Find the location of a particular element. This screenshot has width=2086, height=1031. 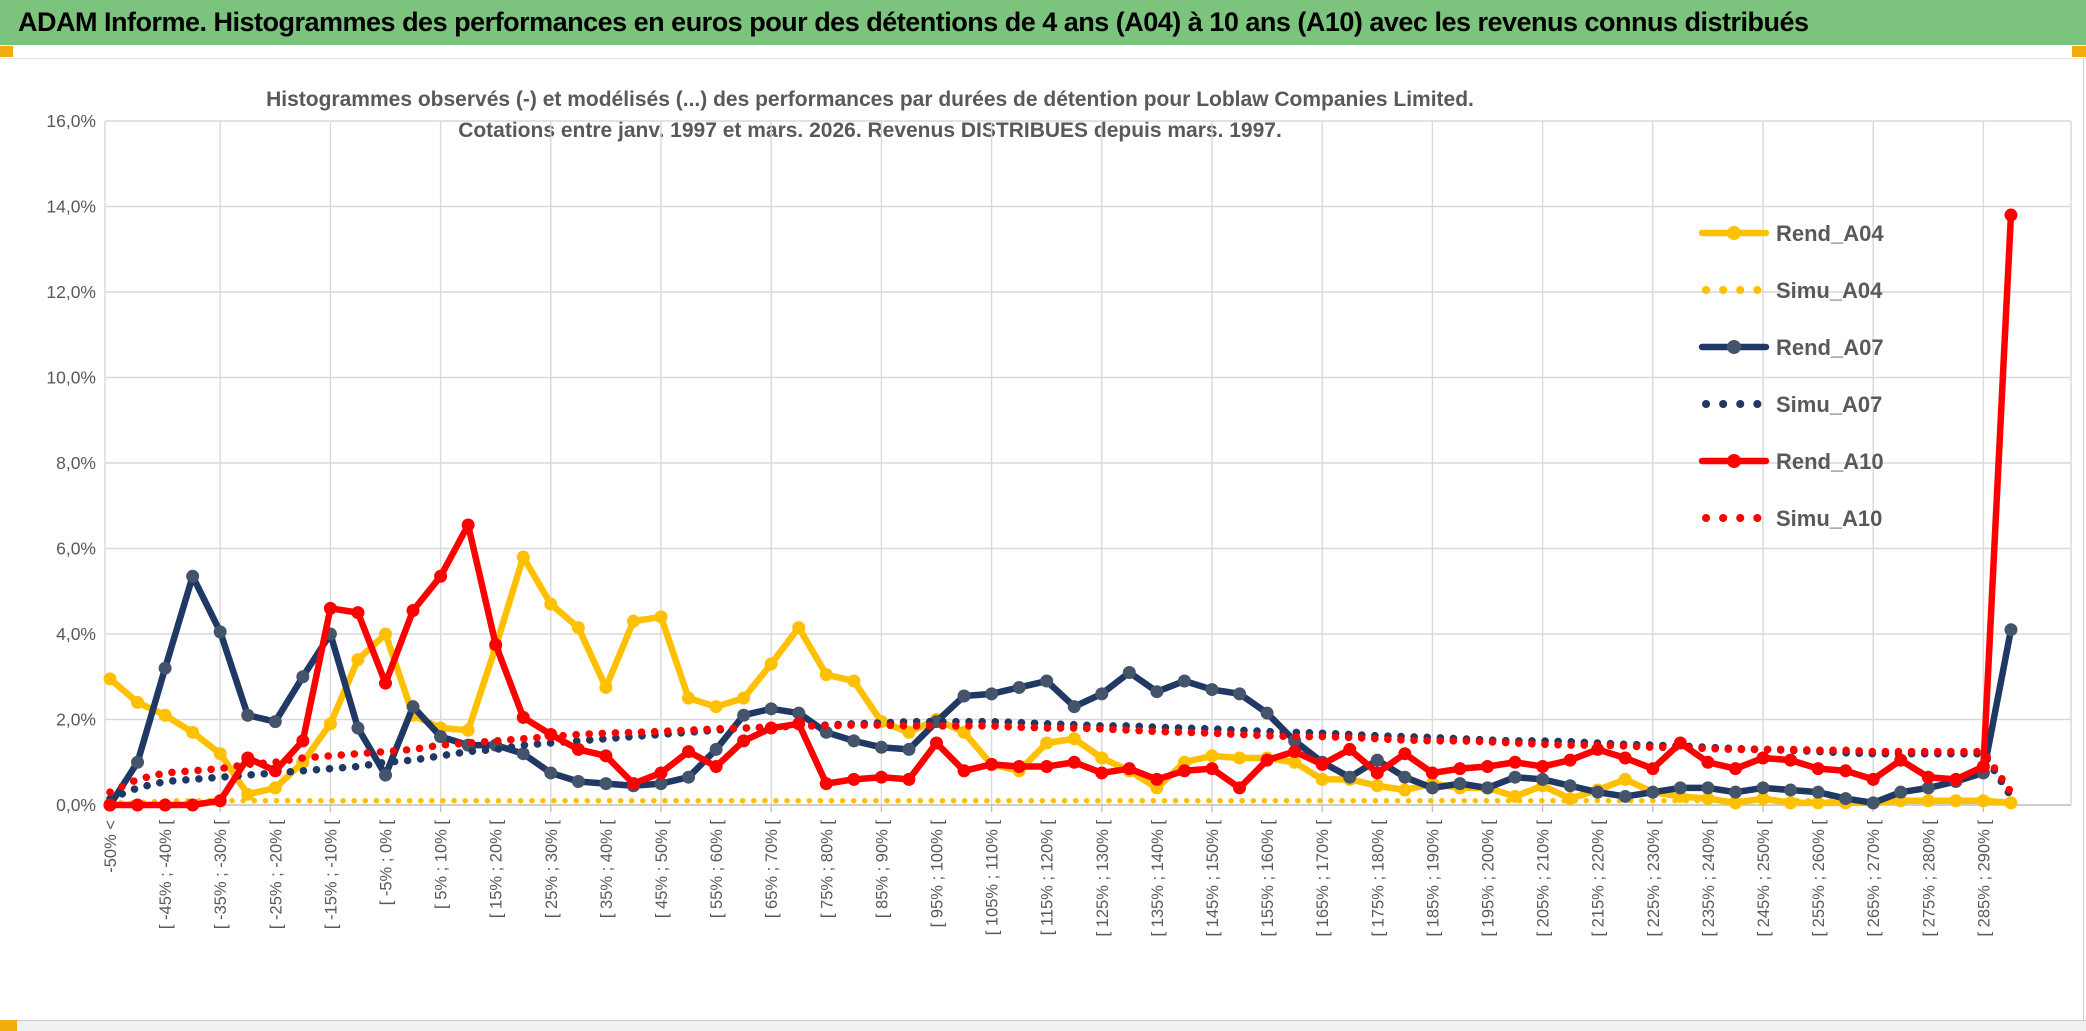

y-axis-tick-label: 6,0% is located at coordinates (76, 549).